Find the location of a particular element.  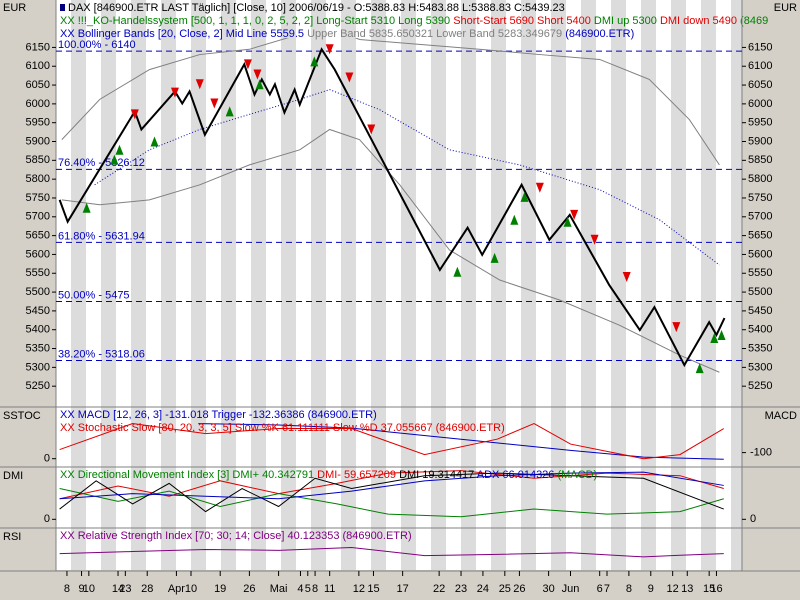

y-tick-label: 5350 is located at coordinates (760, 348).